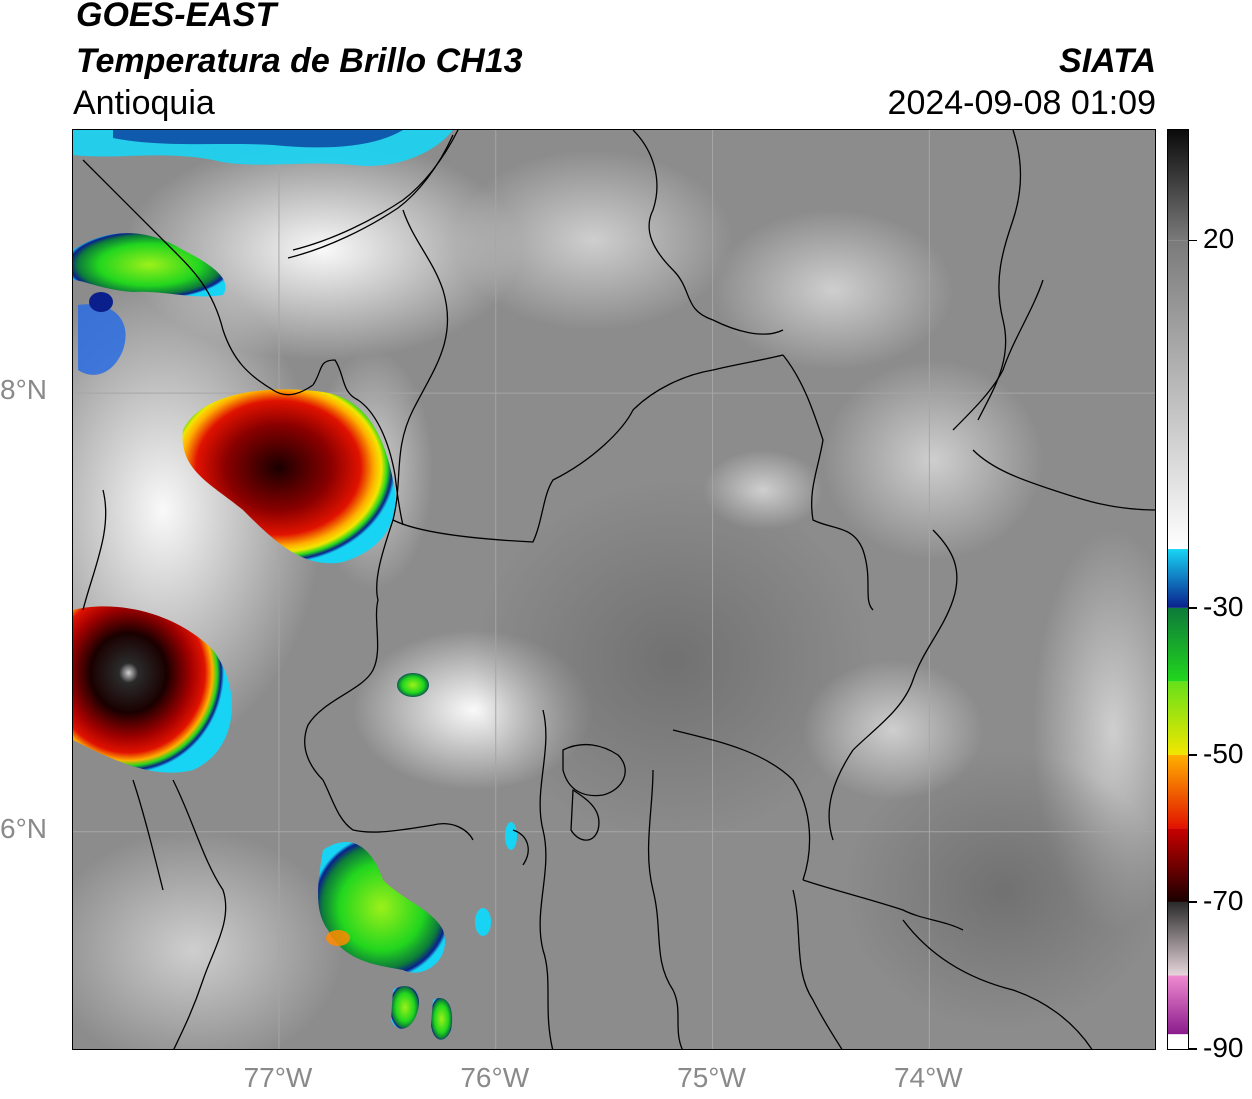 This screenshot has width=1252, height=1099. I want to click on colorbar-tick-label: -50, so click(1223, 753).